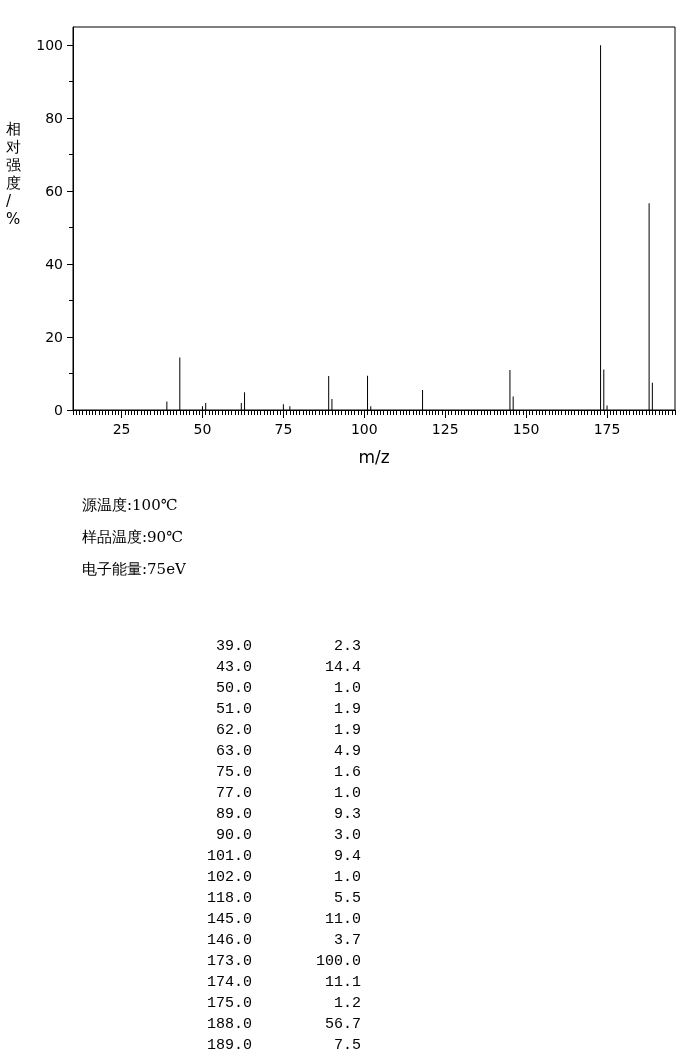 The width and height of the screenshot is (687, 1051). Describe the element at coordinates (130, 505) in the screenshot. I see `text: 源温度:100℃` at that location.